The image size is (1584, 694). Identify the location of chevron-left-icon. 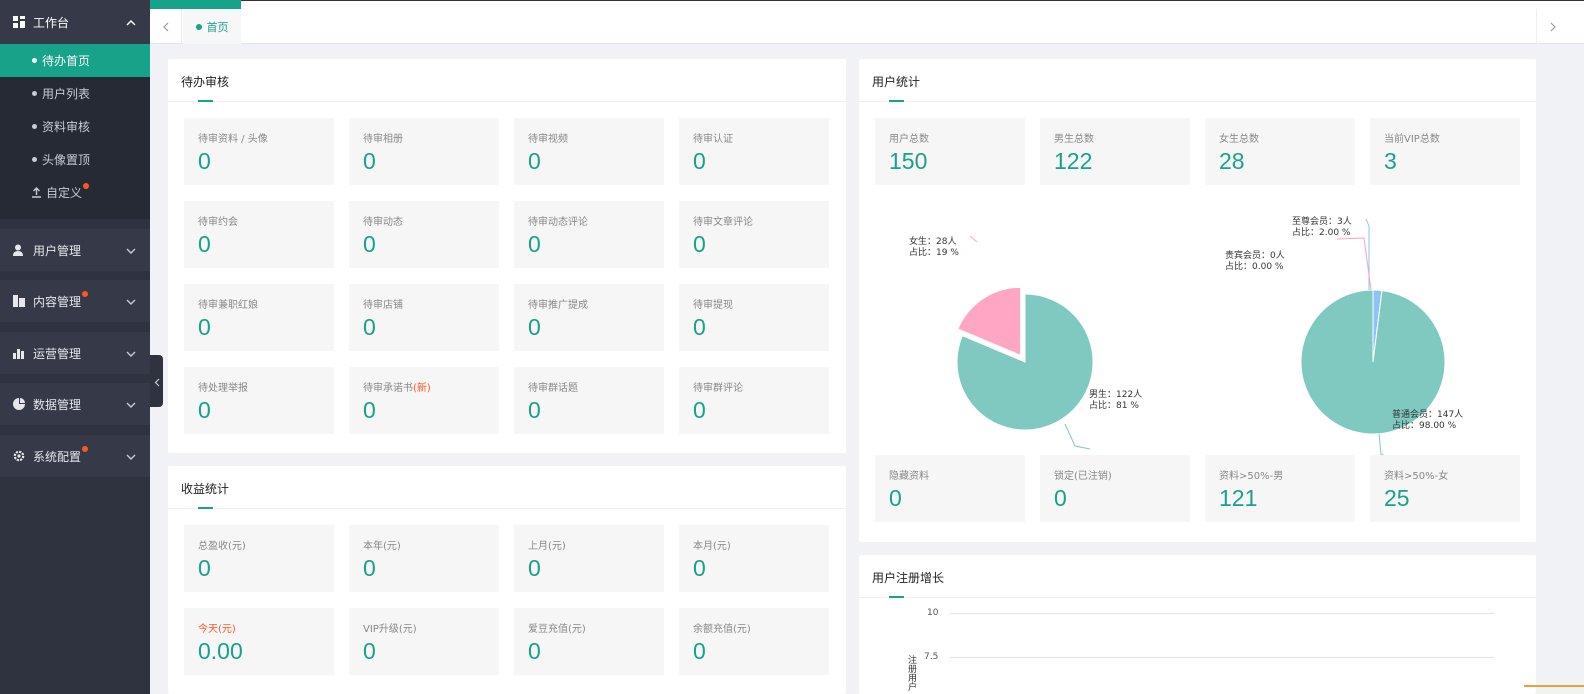
(165, 26).